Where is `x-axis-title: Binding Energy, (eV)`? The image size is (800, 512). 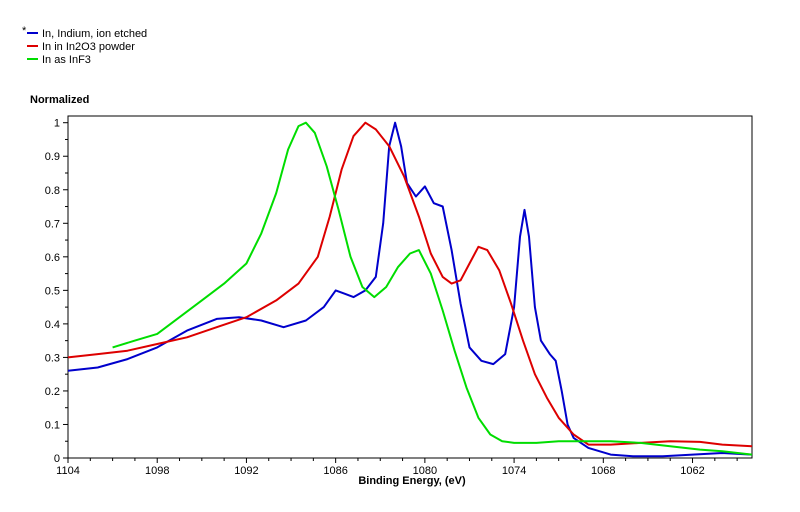 x-axis-title: Binding Energy, (eV) is located at coordinates (412, 481).